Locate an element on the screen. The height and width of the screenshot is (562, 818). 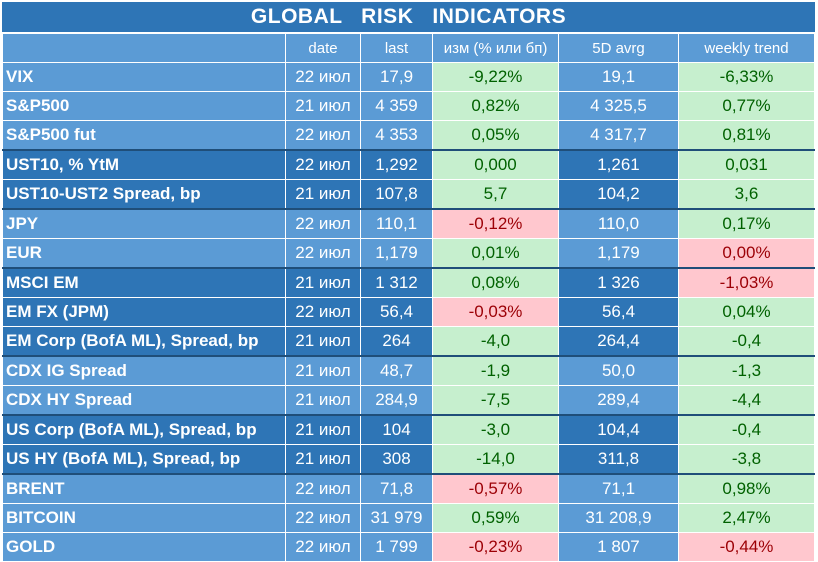
last-value-cell: 56,4 is located at coordinates (396, 312).